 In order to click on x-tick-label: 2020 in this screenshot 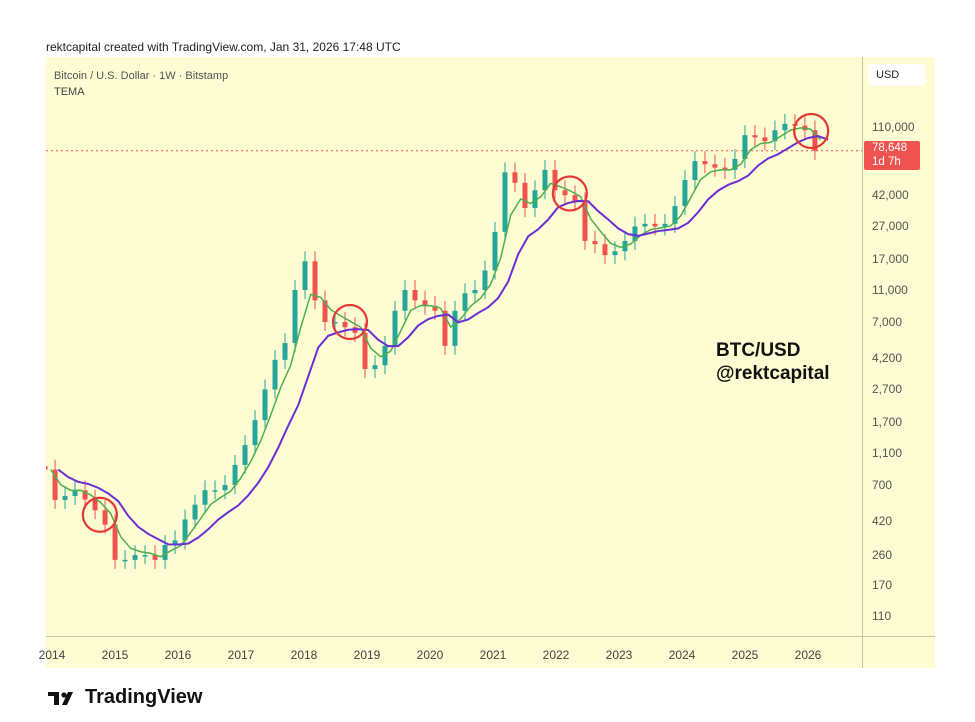, I will do `click(430, 655)`.